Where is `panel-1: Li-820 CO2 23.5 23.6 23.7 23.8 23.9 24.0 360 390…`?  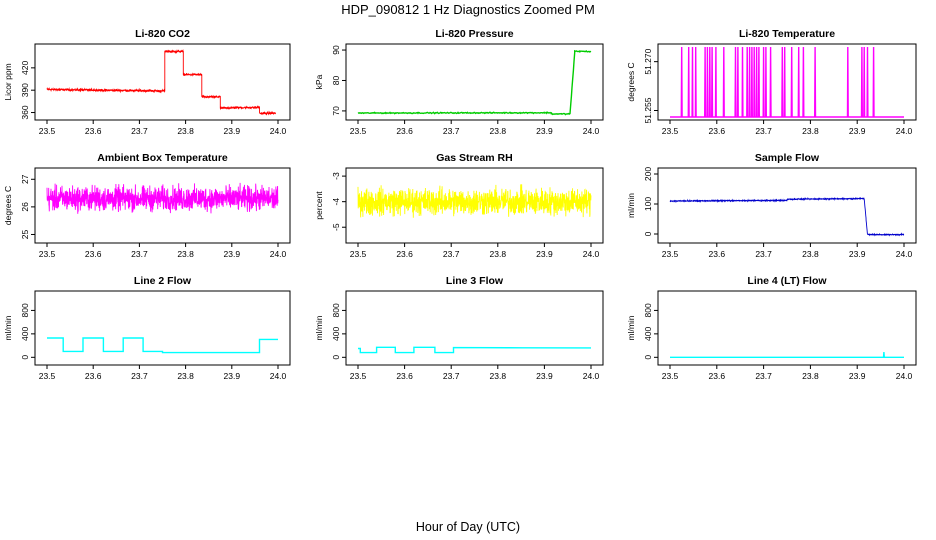
panel-1: Li-820 CO2 23.5 23.6 23.7 23.8 23.9 24.0 360 390… is located at coordinates (147, 82).